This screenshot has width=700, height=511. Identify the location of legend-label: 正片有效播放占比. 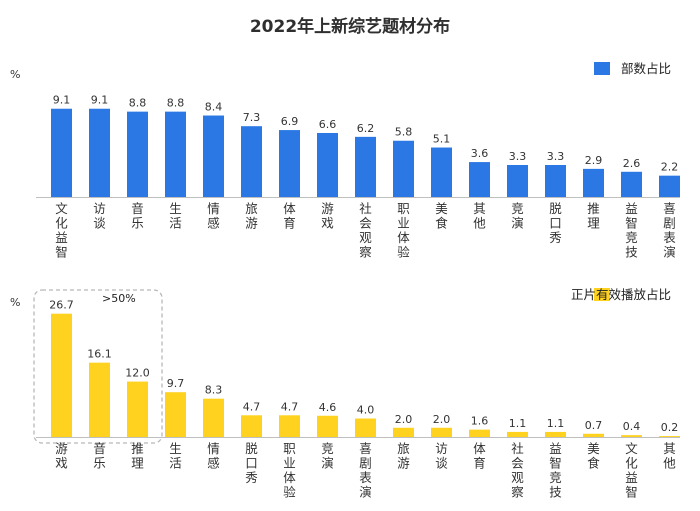
(621, 294).